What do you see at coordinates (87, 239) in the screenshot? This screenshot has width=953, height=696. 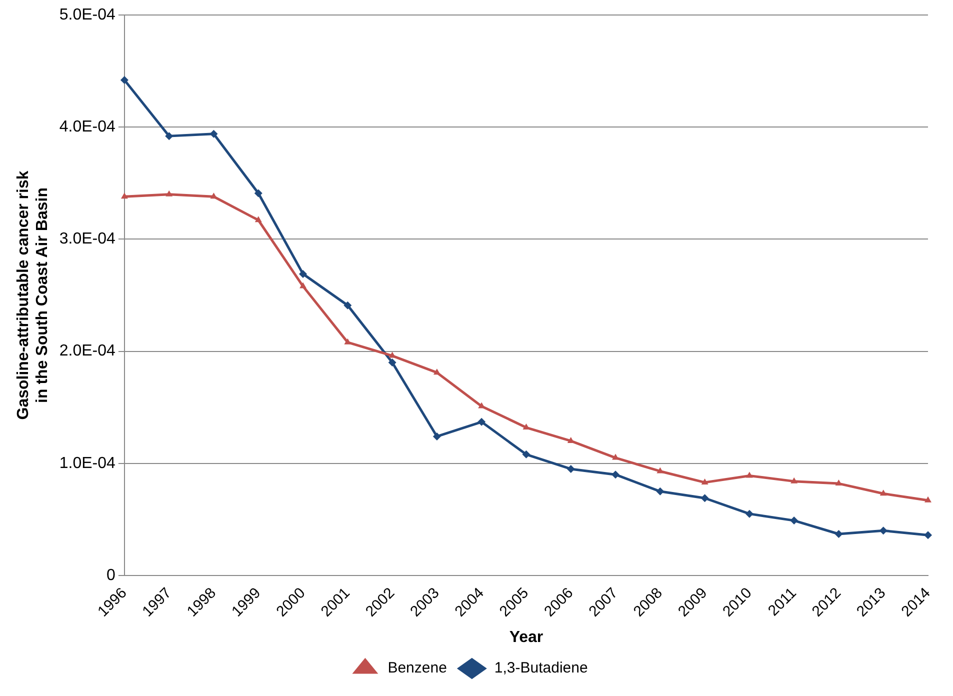 I see `y-tick-label: 3.0E-04` at bounding box center [87, 239].